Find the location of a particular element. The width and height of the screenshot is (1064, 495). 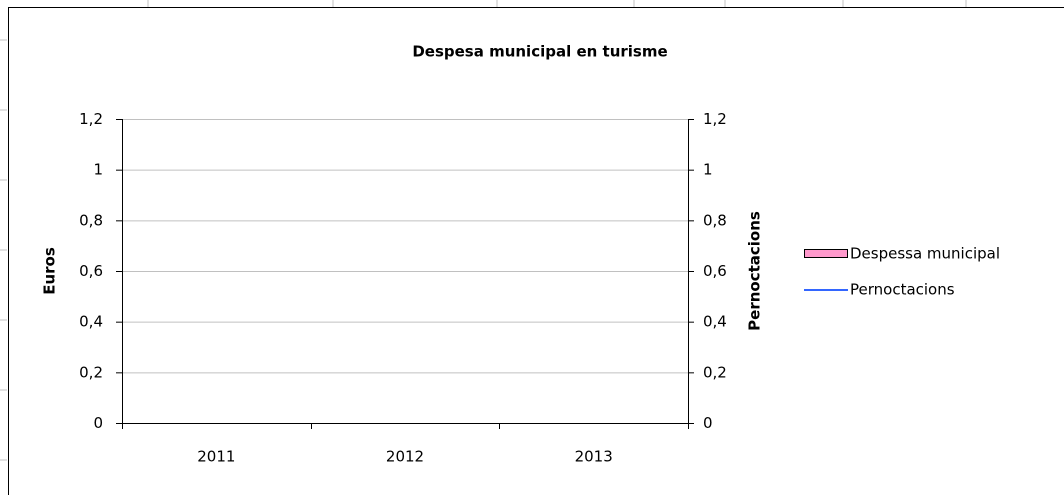

y2-axis-title: Pernoctacions is located at coordinates (755, 271).